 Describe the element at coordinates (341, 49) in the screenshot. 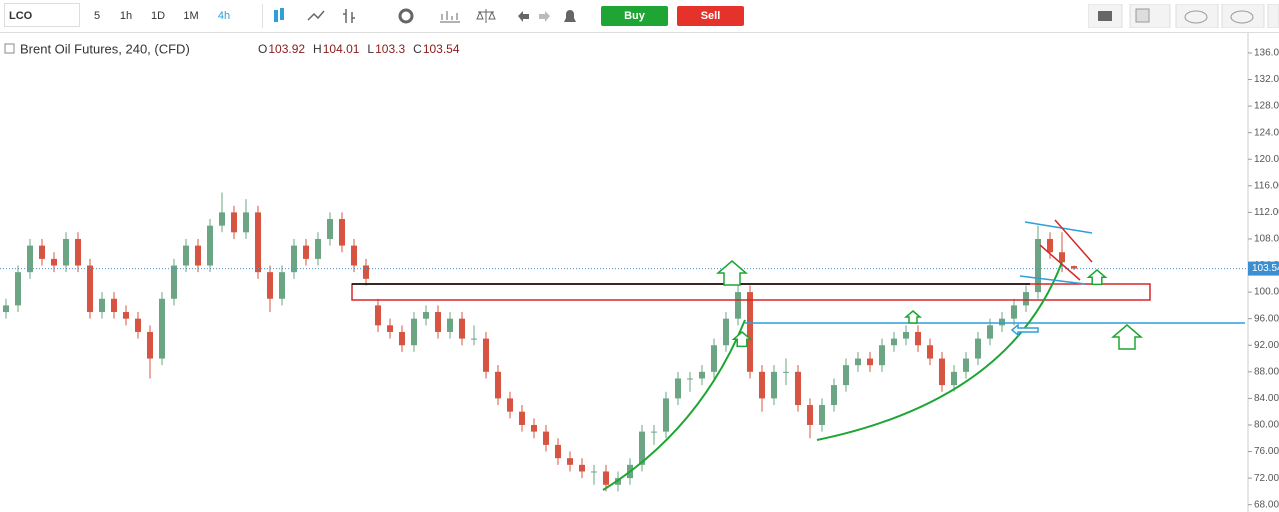

I see `ohlc-value: 104.01` at that location.